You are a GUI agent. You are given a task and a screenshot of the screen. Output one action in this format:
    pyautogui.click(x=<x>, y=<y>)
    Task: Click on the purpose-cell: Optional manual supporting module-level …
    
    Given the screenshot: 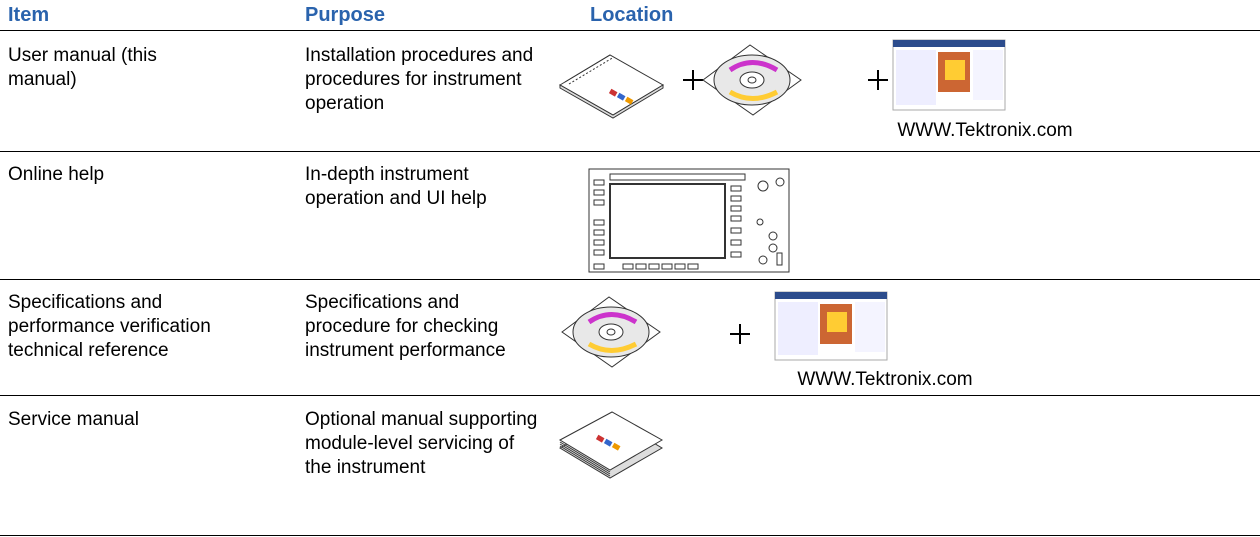 What is the action you would take?
    pyautogui.click(x=421, y=443)
    